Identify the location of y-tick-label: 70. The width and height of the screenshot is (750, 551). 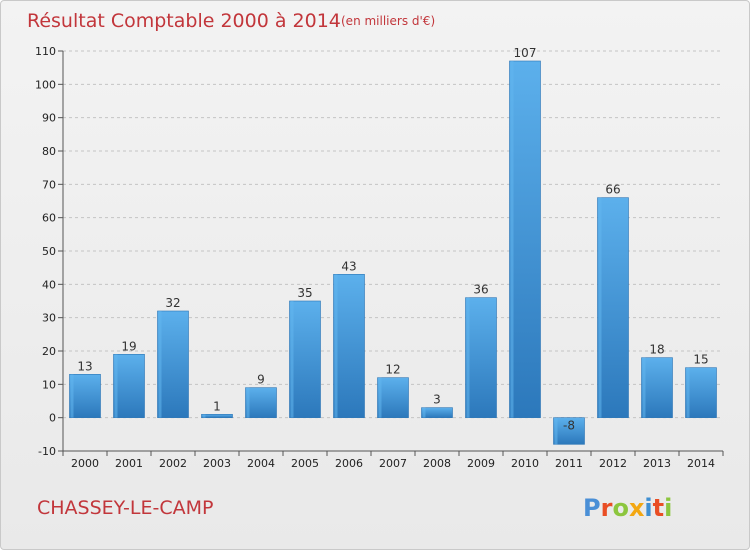
(49, 184).